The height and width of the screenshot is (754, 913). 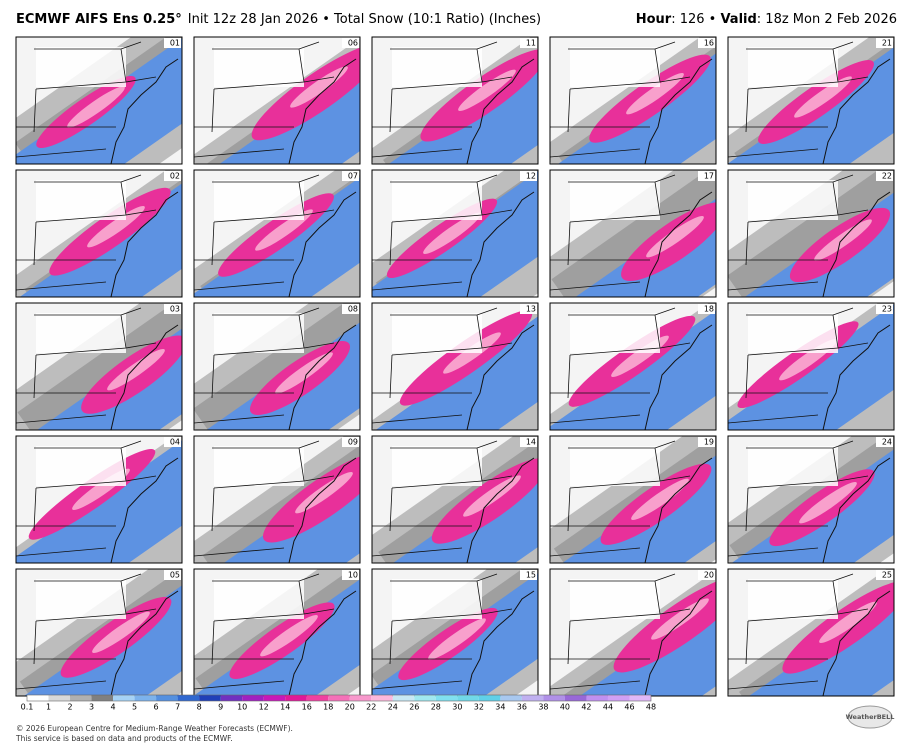 What do you see at coordinates (887, 442) in the screenshot?
I see `panel-label: 24` at bounding box center [887, 442].